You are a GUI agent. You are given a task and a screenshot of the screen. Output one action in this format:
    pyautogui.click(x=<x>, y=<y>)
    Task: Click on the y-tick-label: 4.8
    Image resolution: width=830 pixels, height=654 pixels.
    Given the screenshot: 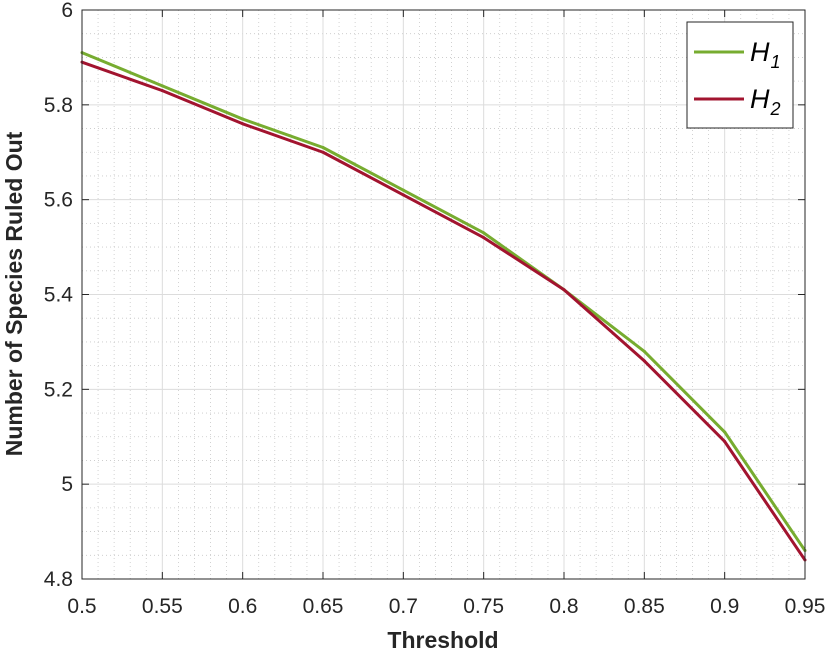 What is the action you would take?
    pyautogui.click(x=58, y=579)
    